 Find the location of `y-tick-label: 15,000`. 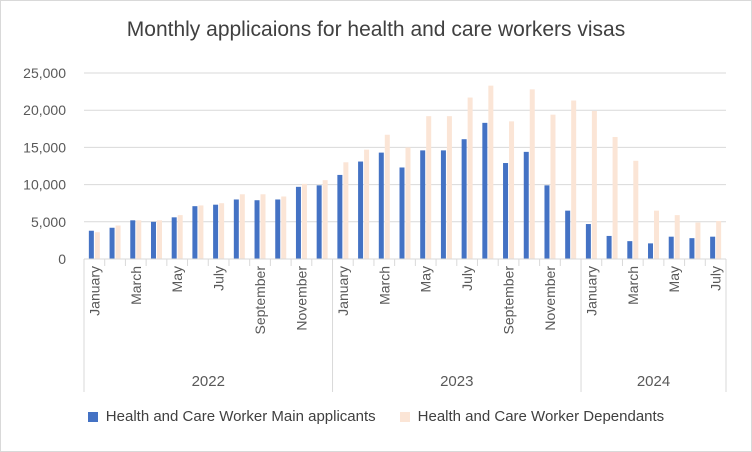

y-tick-label: 15,000 is located at coordinates (44, 147).